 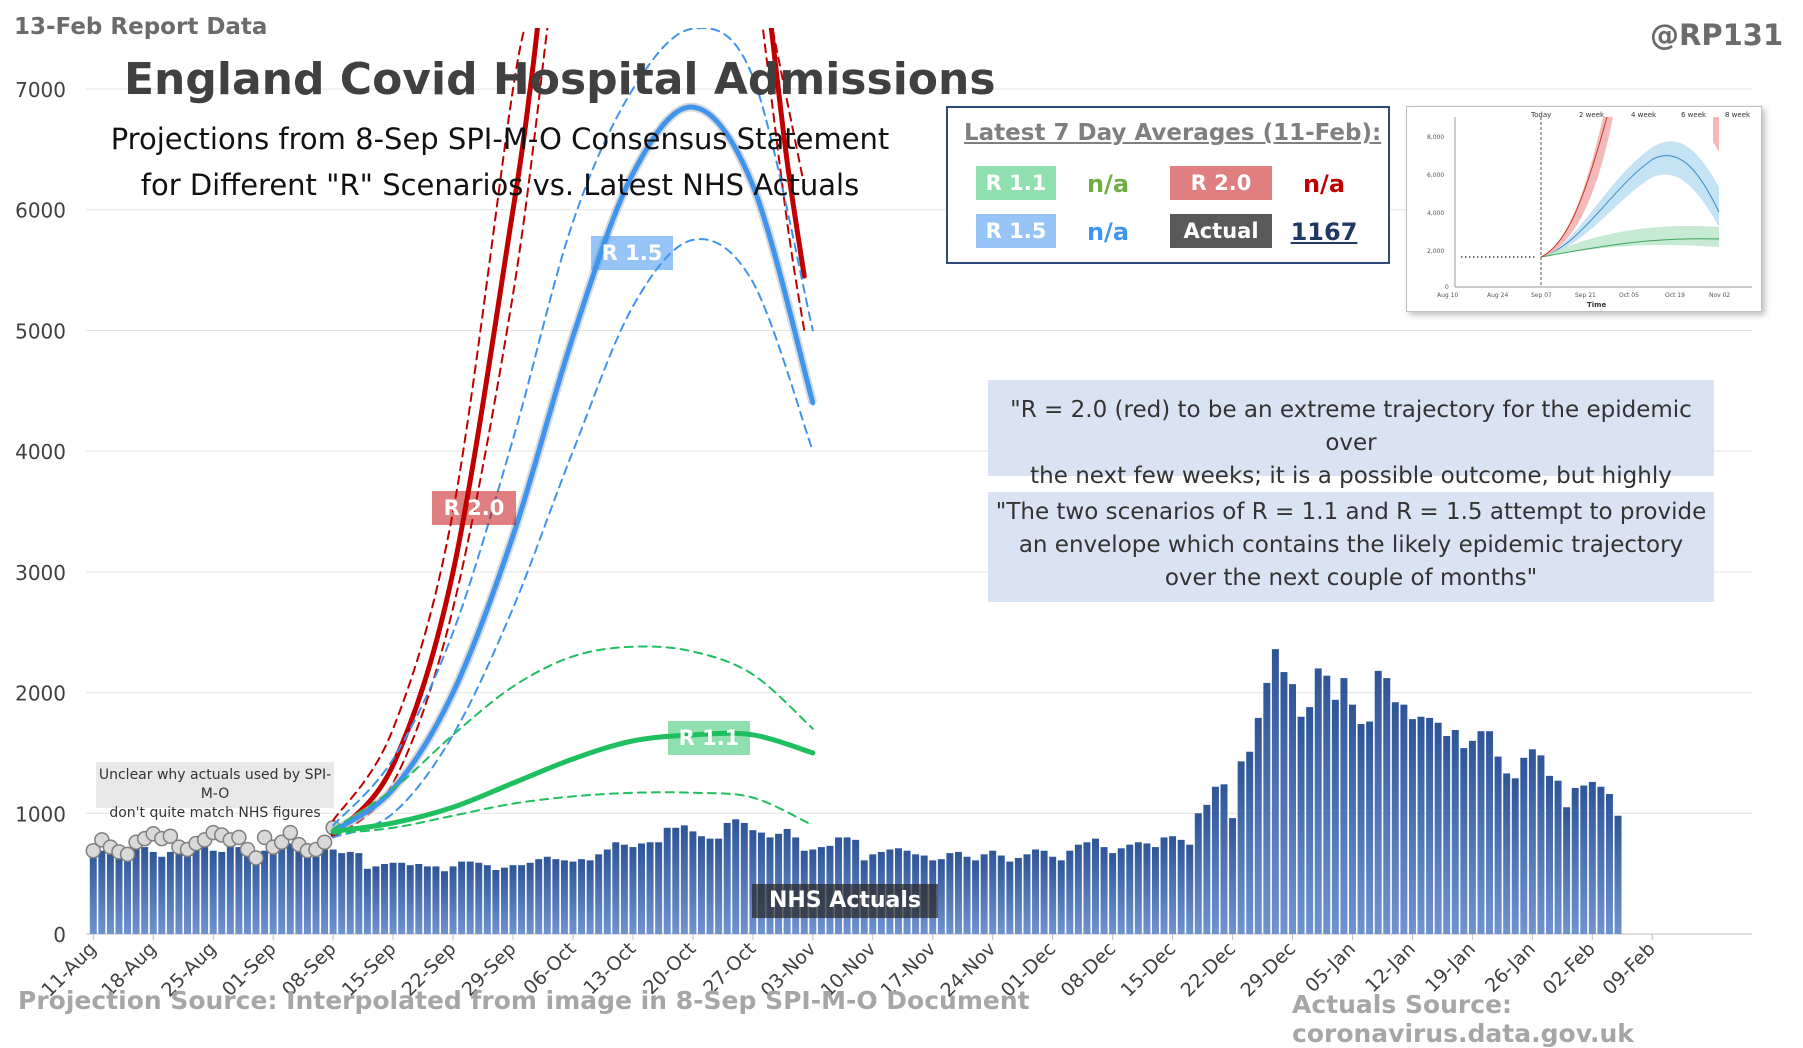 I want to click on inset-ytick-0: 0, so click(x=1447, y=287).